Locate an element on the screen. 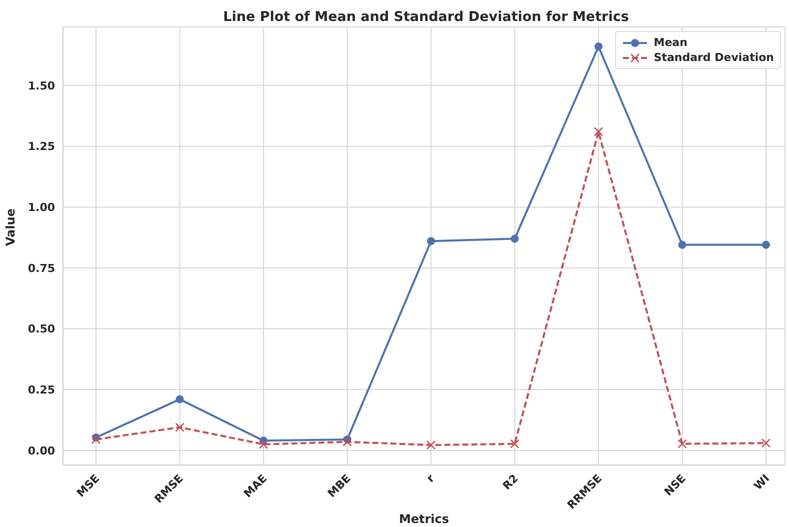 Image resolution: width=789 pixels, height=527 pixels. y-tick-label: 0.00 is located at coordinates (42, 451).